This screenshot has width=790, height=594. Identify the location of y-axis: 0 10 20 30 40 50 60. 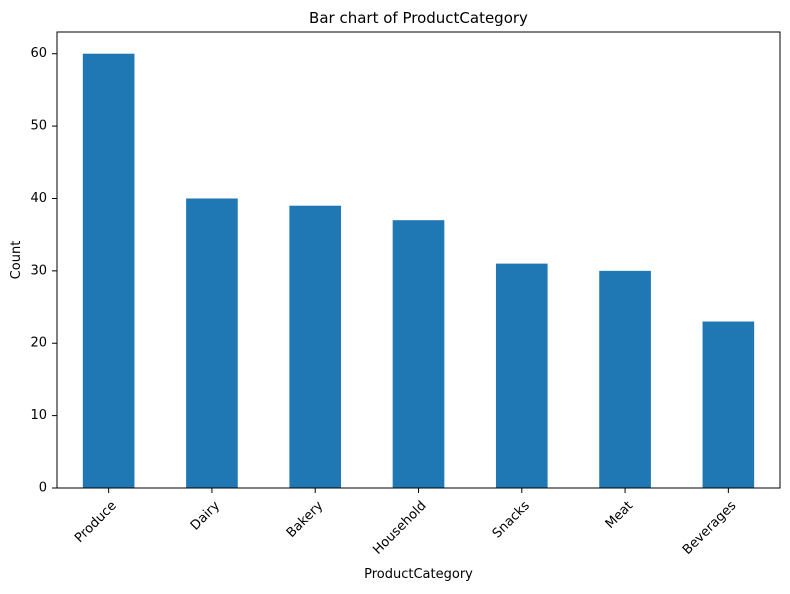
(43, 271).